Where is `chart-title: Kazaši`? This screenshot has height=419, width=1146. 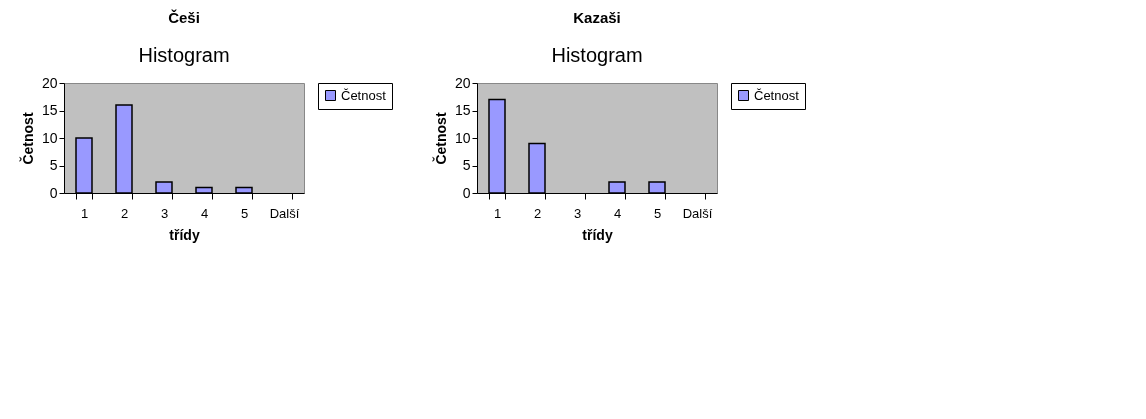
chart-title: Kazaši is located at coordinates (597, 17).